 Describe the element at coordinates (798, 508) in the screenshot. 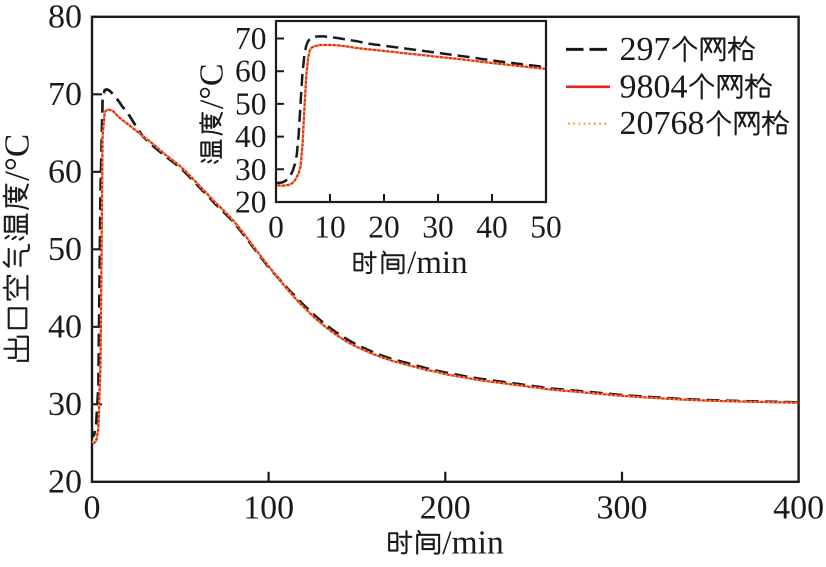

I see `svg-text: 400` at that location.